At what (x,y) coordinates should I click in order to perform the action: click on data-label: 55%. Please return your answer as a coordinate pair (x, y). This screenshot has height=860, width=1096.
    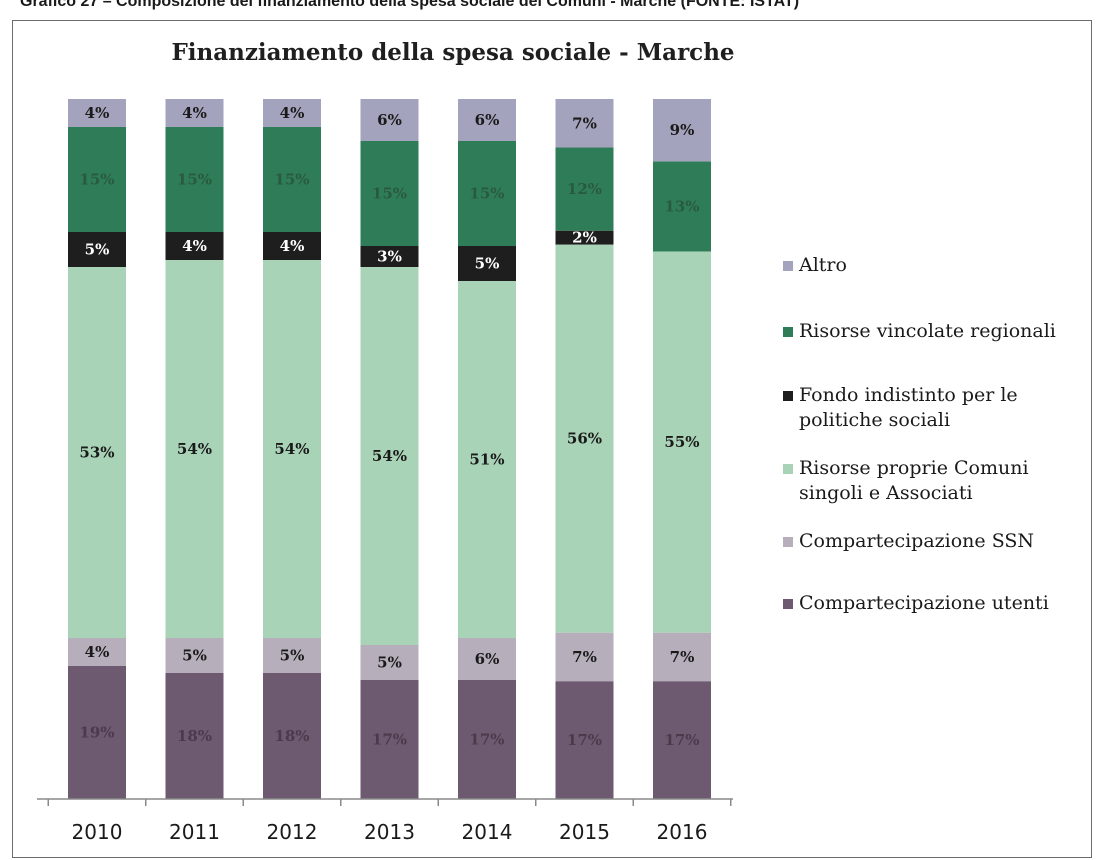
    Looking at the image, I should click on (681, 442).